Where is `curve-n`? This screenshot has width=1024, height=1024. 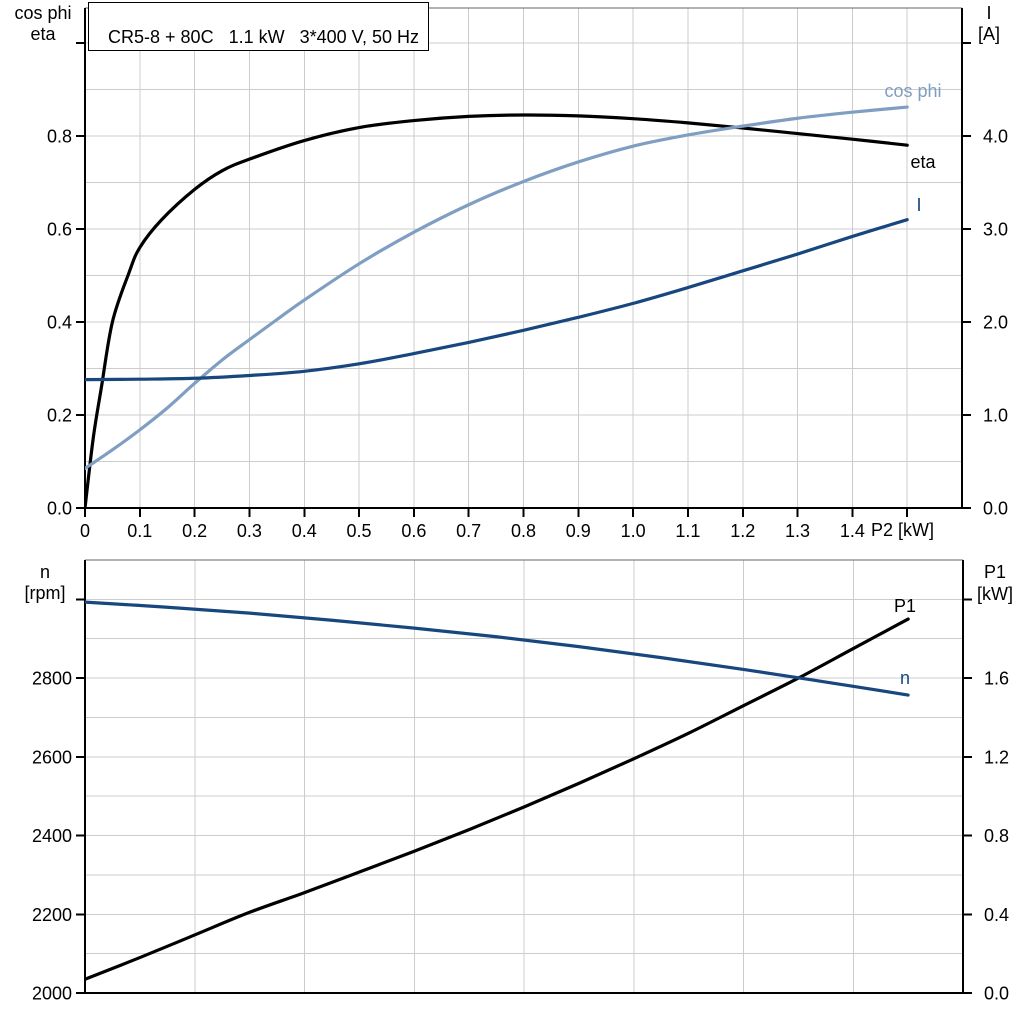
curve-n is located at coordinates (497, 648).